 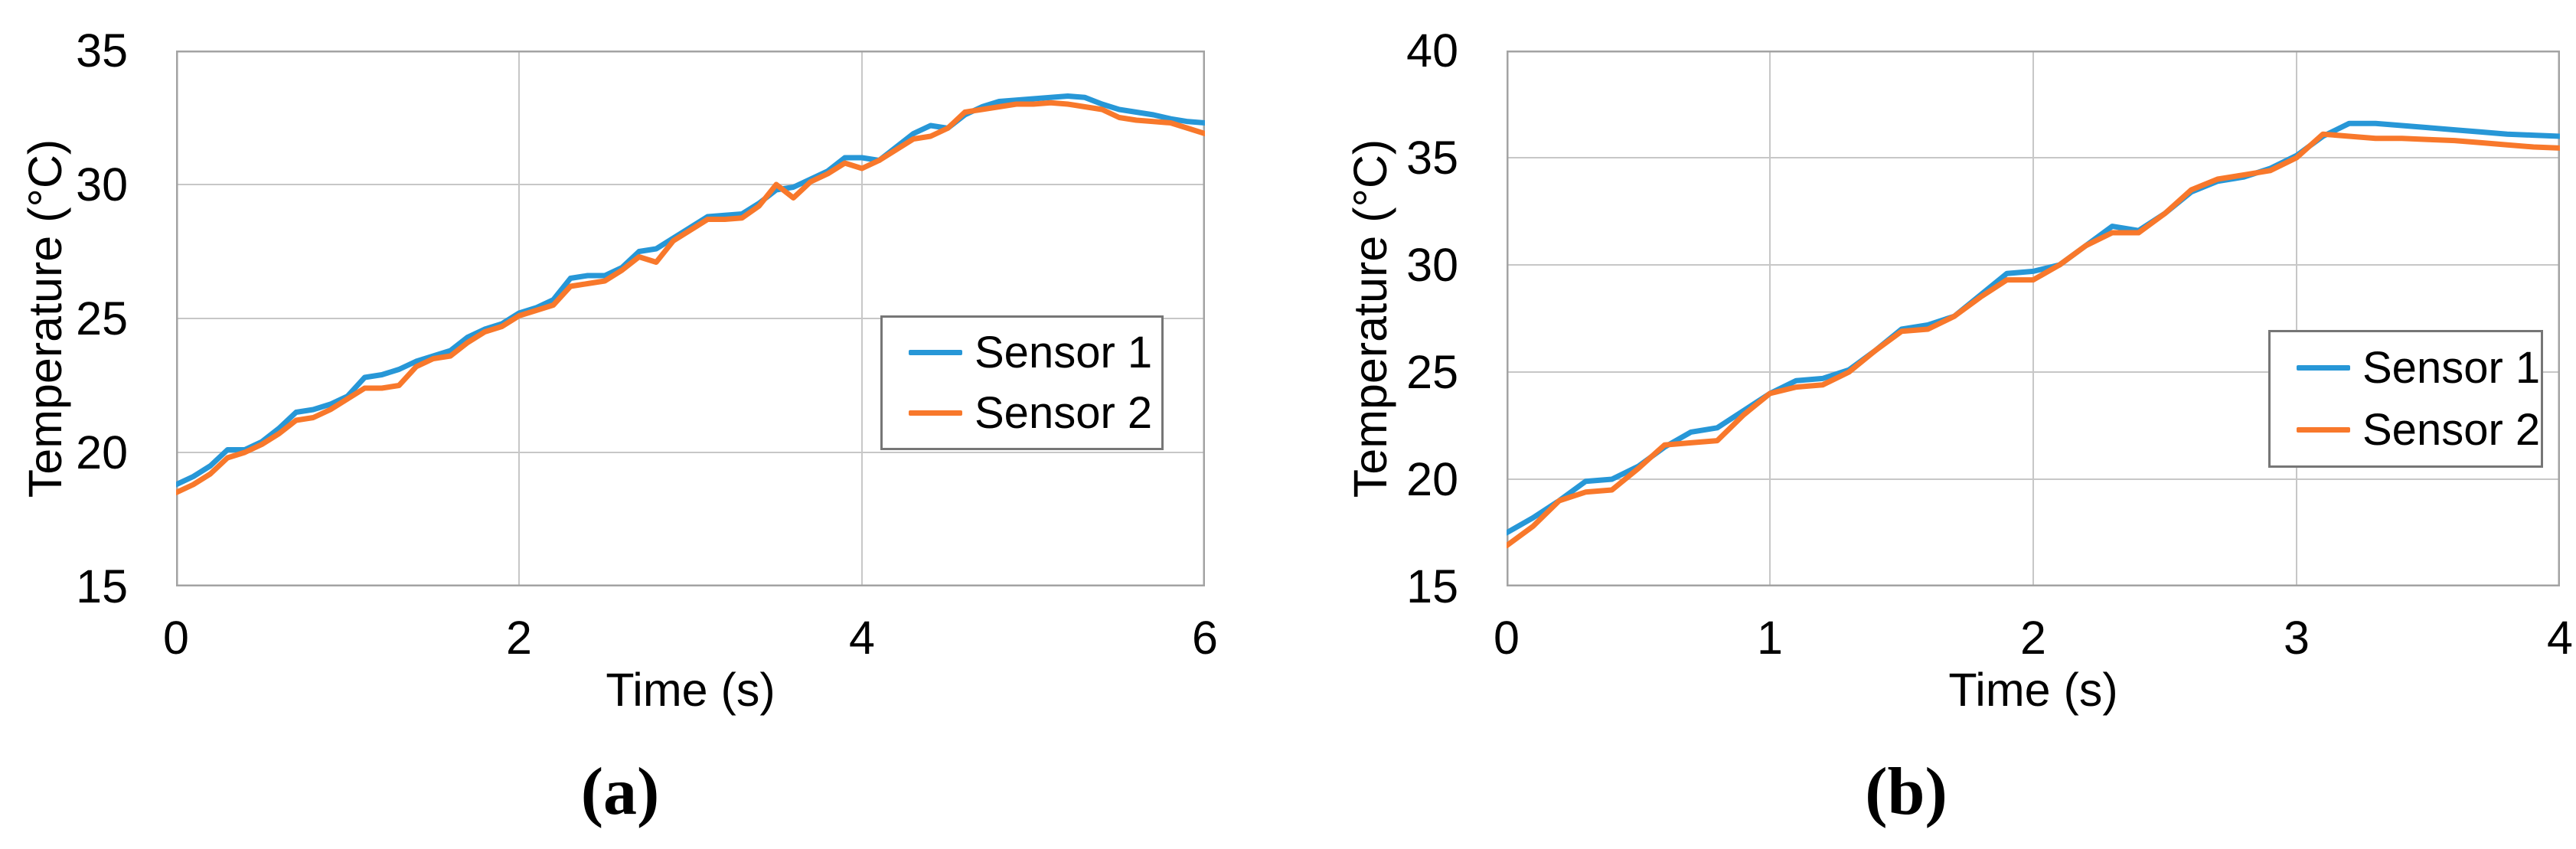 What do you see at coordinates (2297, 638) in the screenshot?
I see `x-tick-label: 3` at bounding box center [2297, 638].